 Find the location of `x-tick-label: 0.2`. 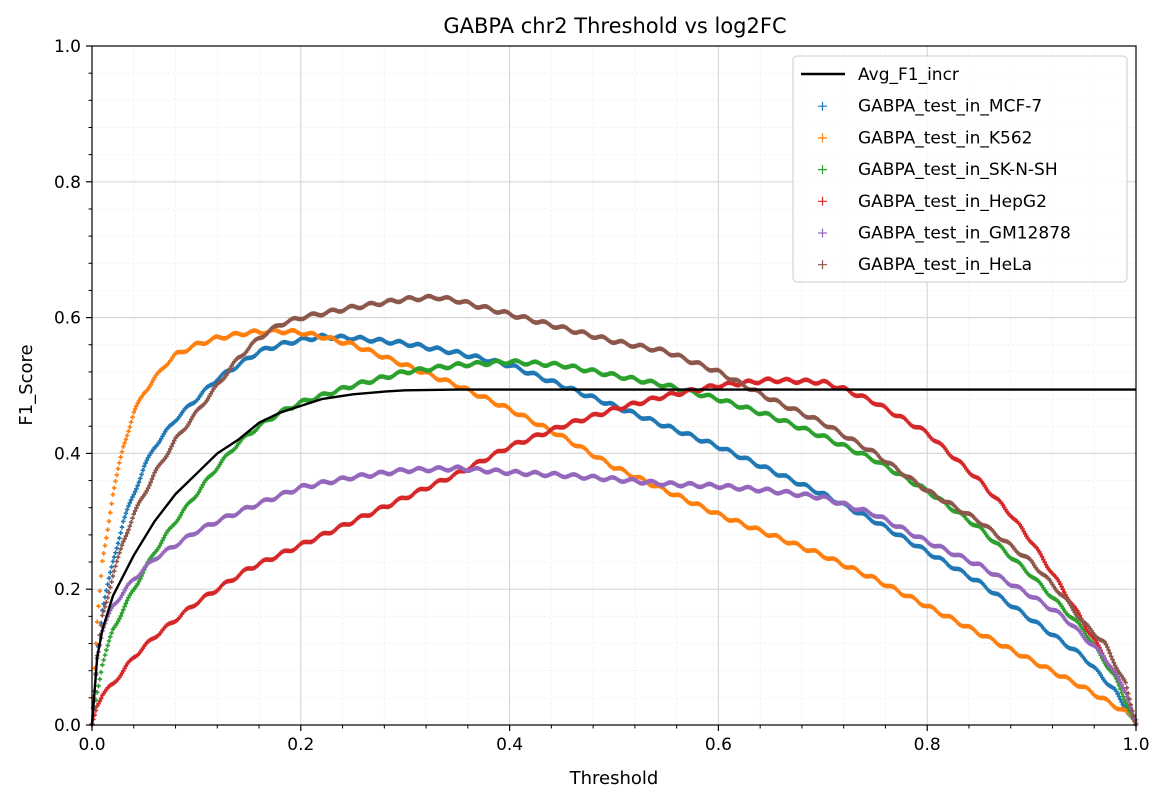

x-tick-label: 0.2 is located at coordinates (300, 745).